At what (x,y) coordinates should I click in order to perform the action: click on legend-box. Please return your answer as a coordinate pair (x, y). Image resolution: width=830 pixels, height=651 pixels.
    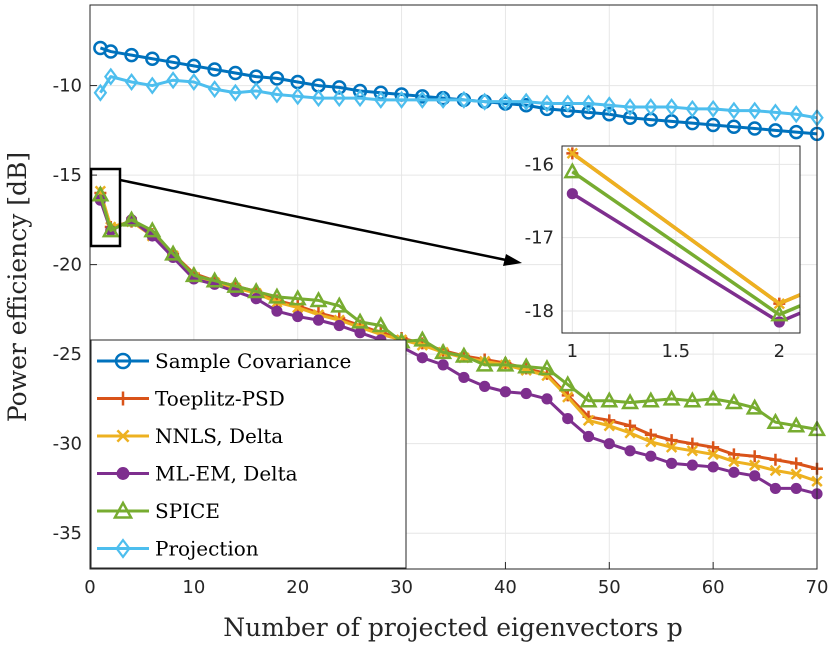
    Looking at the image, I should click on (248, 454).